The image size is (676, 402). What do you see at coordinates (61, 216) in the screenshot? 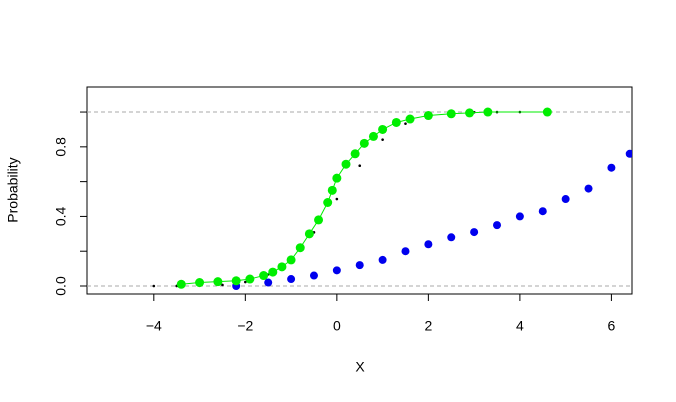
I see `y-tick-label: 0.4` at bounding box center [61, 216].